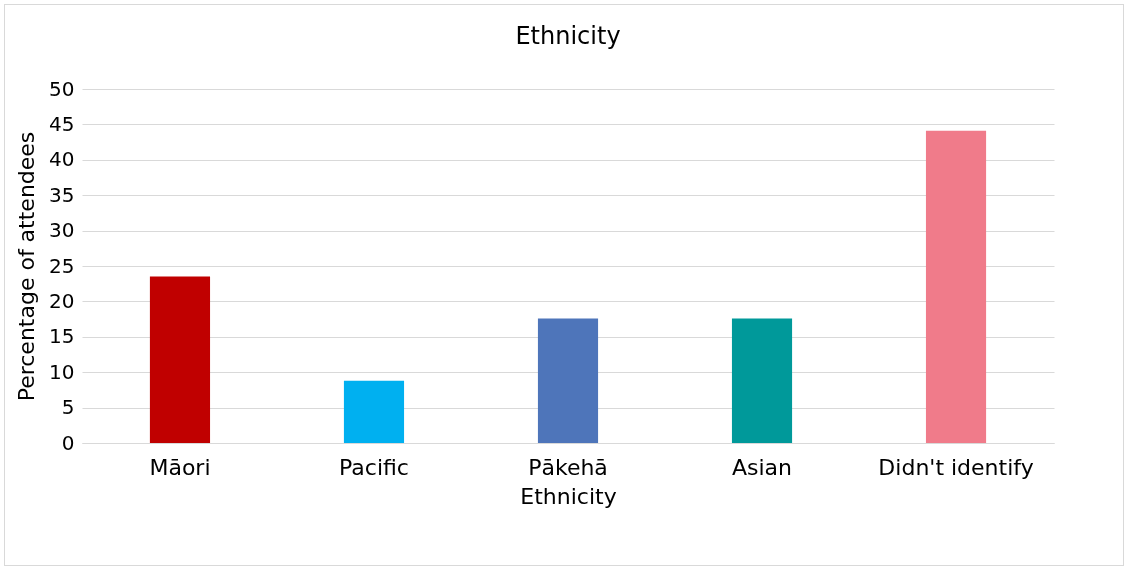  I want to click on y-tick-label: 25, so click(62, 265).